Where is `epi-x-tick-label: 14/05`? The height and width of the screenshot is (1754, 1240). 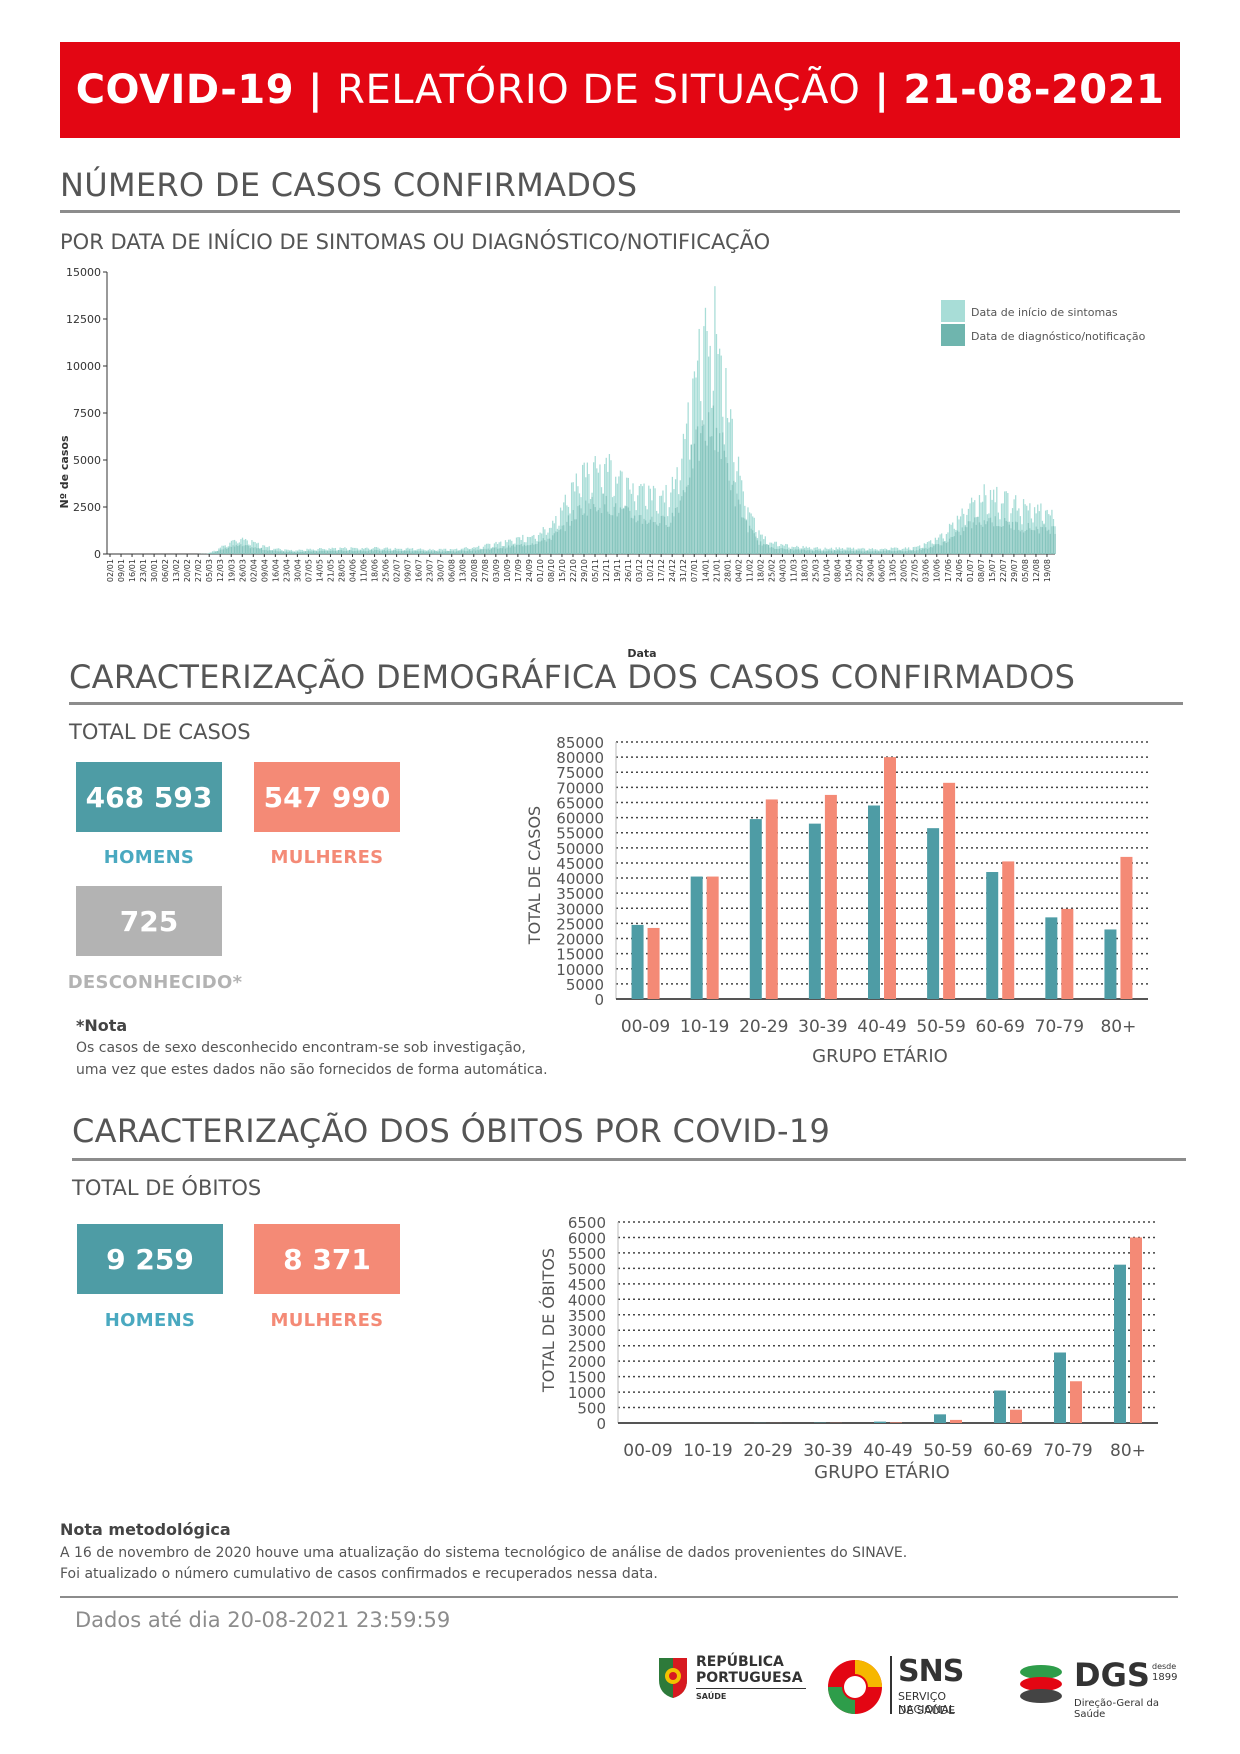
epi-x-tick-label: 14/05 is located at coordinates (319, 570).